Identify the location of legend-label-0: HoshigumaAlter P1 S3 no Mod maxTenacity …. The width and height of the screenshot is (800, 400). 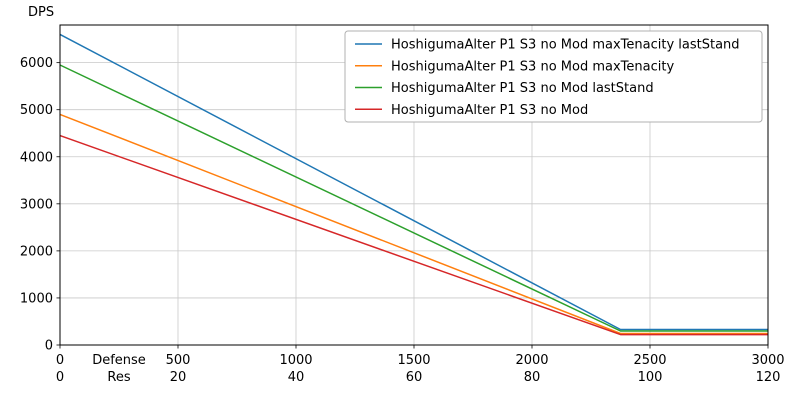
(565, 45).